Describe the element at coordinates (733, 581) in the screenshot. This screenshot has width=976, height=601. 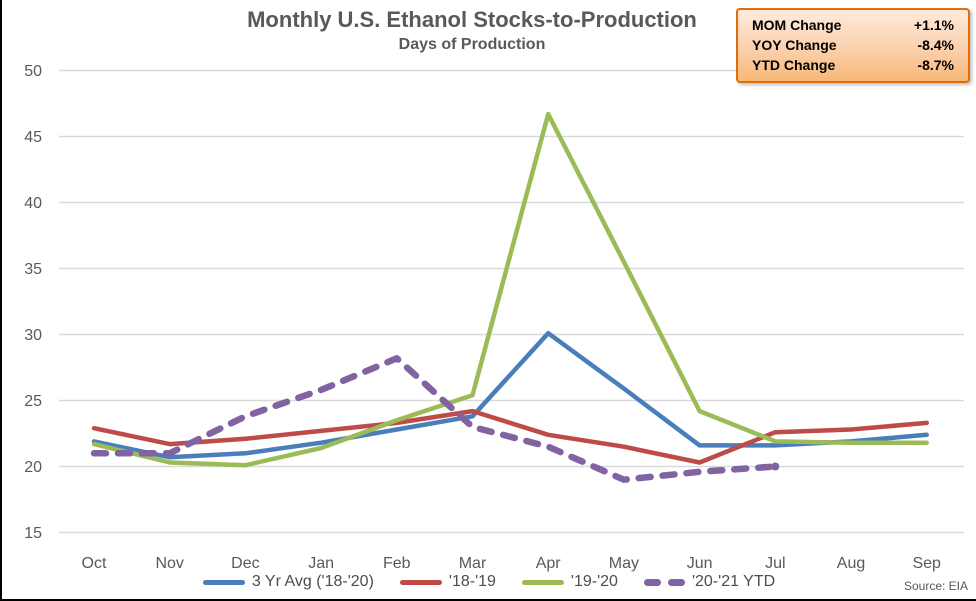
I see `legend-label-20-21-ytd: '20-'21 YTD` at that location.